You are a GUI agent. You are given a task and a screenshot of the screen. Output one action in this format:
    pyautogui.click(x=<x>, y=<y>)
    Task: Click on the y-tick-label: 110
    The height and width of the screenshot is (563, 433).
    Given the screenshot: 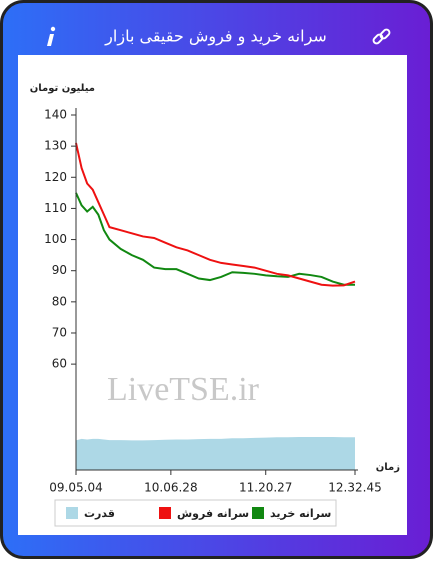 What is the action you would take?
    pyautogui.click(x=55, y=208)
    